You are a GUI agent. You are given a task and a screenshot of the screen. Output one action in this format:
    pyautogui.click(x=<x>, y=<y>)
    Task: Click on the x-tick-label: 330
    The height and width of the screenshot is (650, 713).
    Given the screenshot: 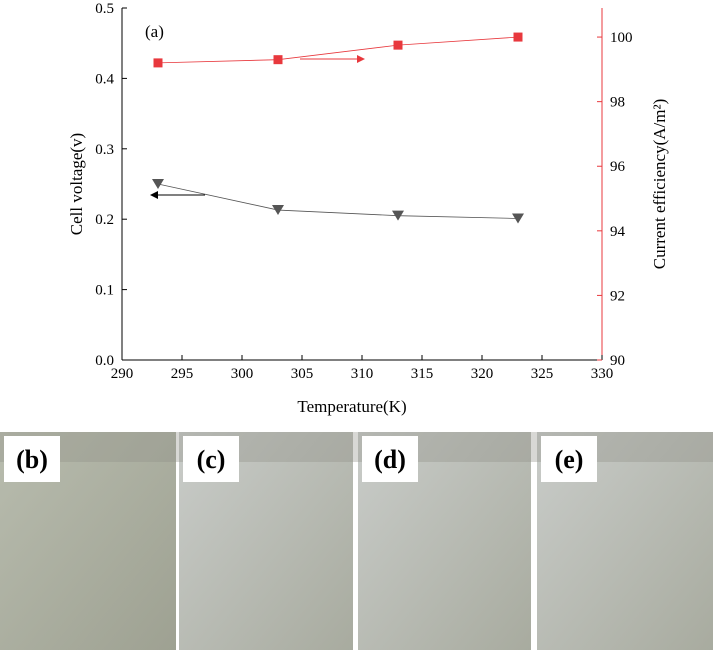 What is the action you would take?
    pyautogui.click(x=602, y=374)
    